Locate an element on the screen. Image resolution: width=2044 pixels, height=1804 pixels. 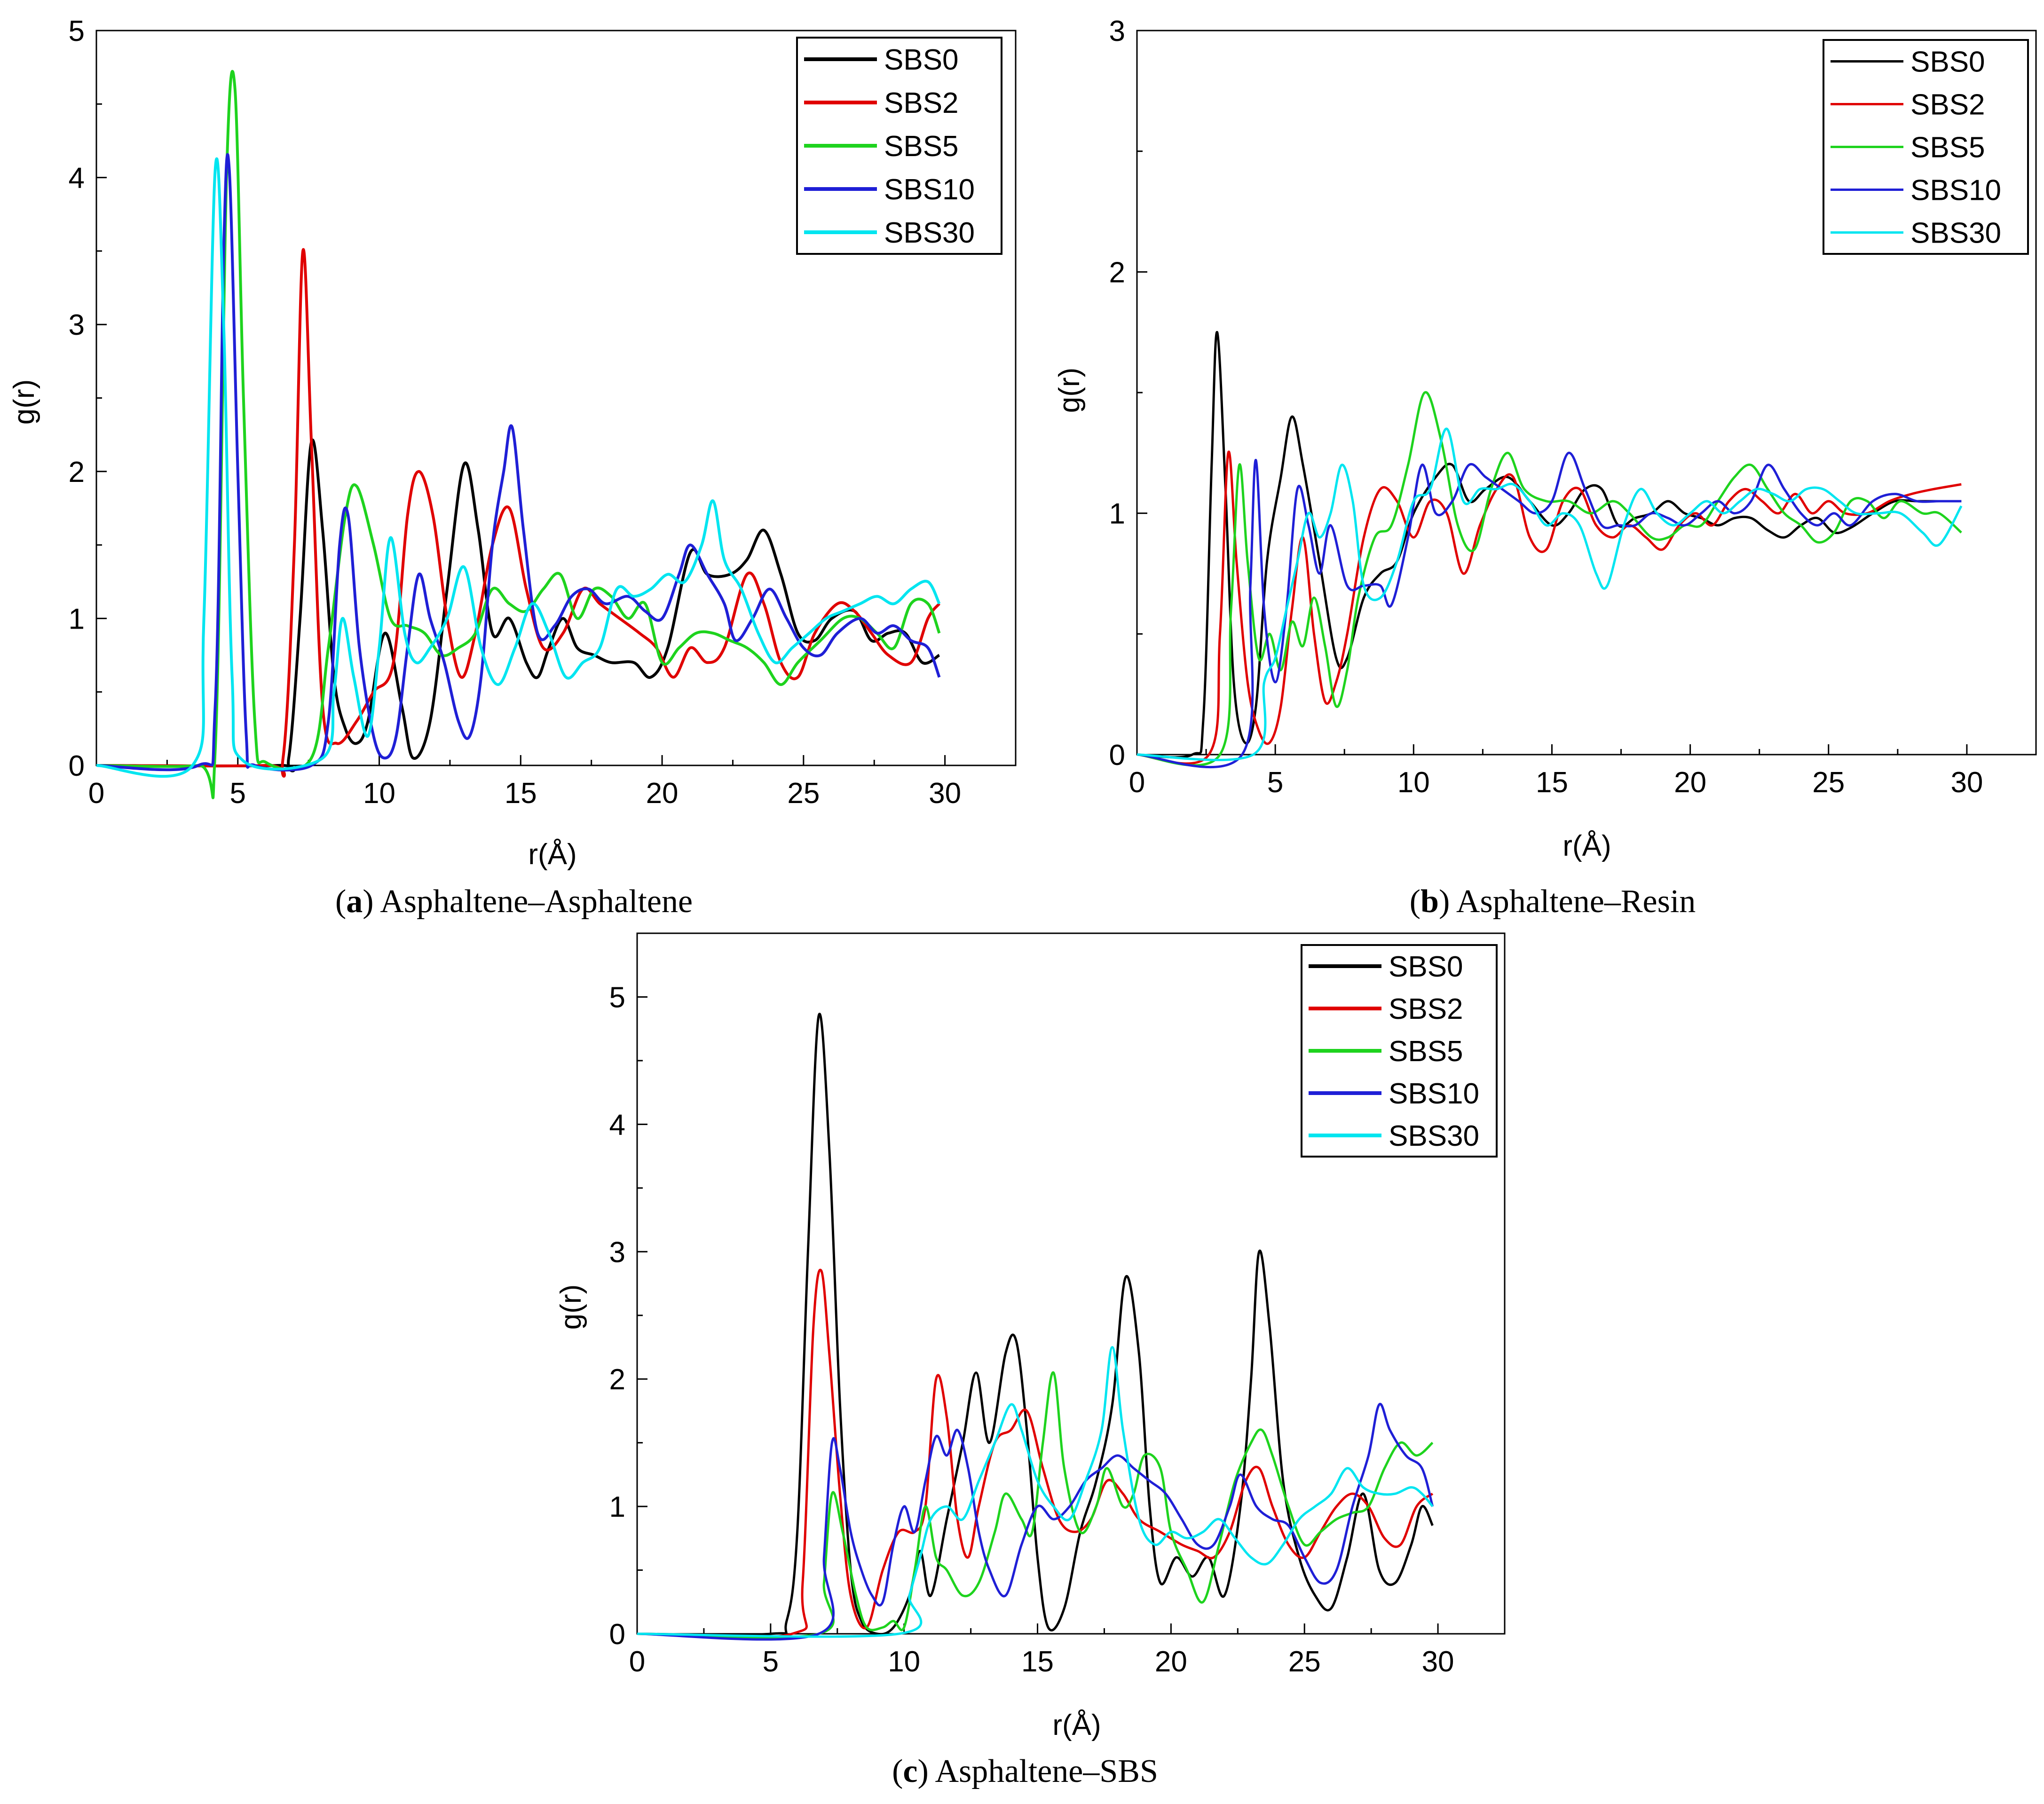
caption-text-b: Asphaltene–Resin is located at coordinates (1576, 901).